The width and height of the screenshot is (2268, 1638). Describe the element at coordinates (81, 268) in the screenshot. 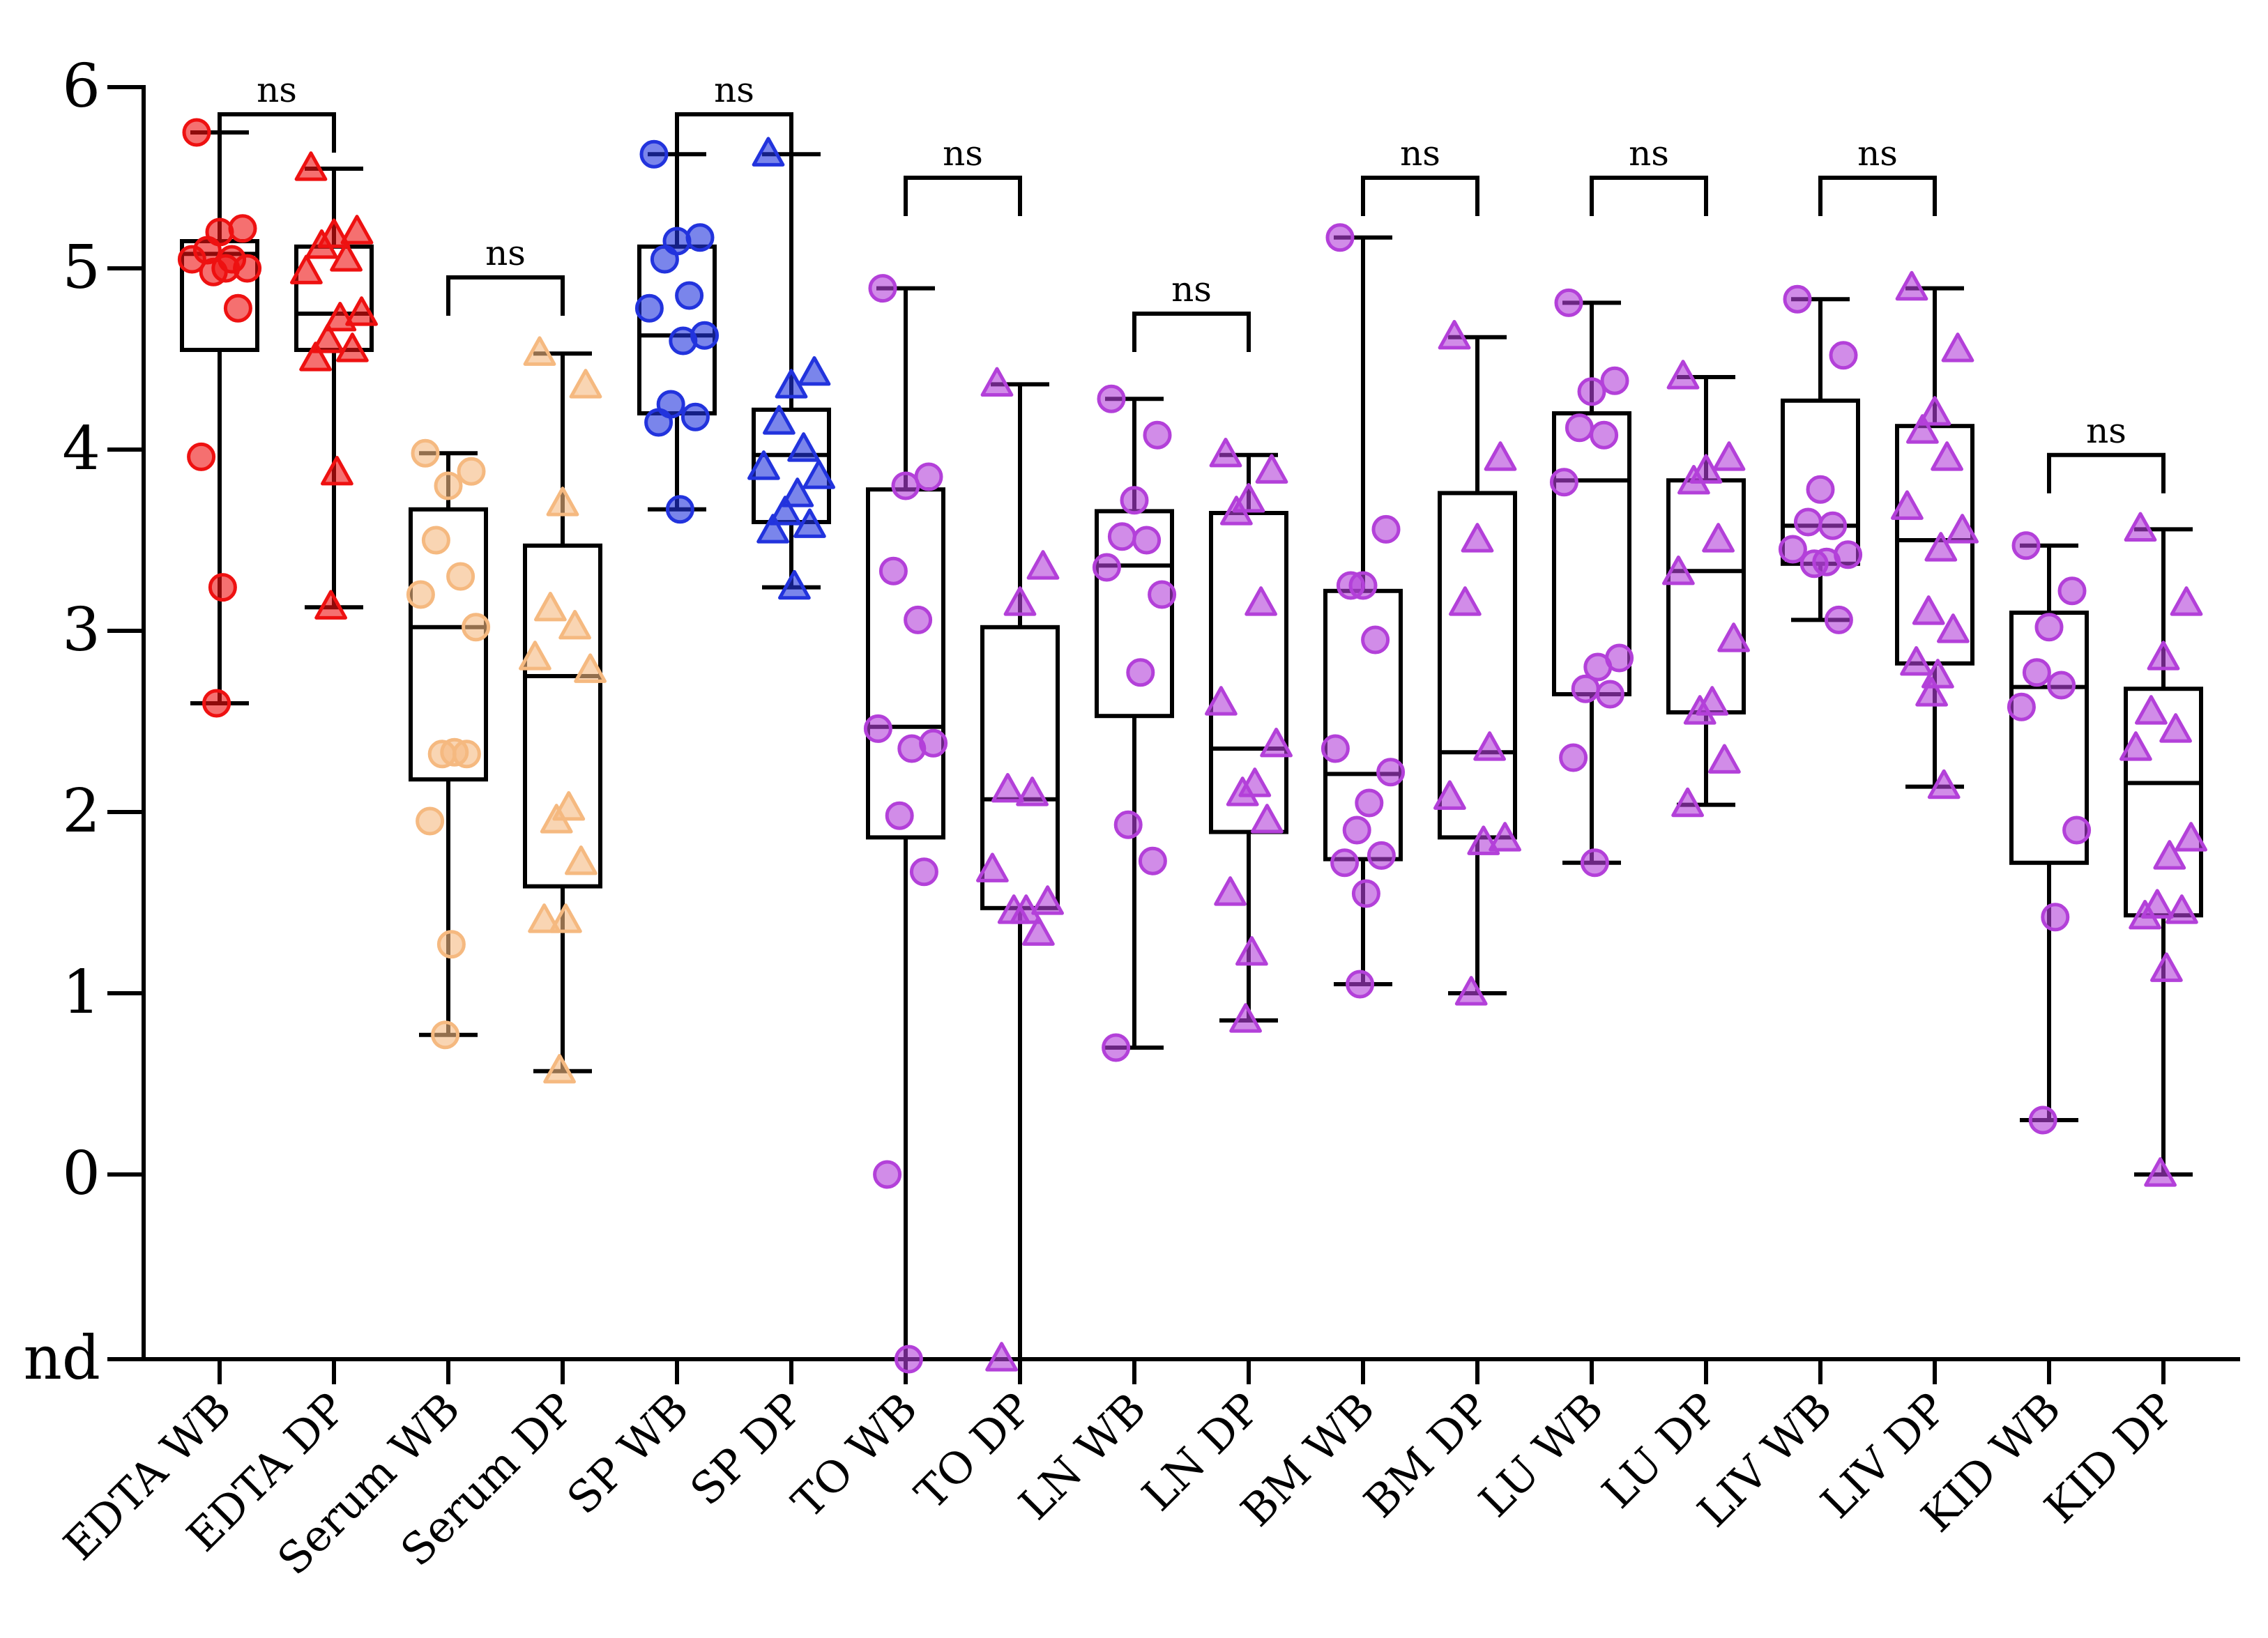

I see `y-tick-label: 5` at that location.